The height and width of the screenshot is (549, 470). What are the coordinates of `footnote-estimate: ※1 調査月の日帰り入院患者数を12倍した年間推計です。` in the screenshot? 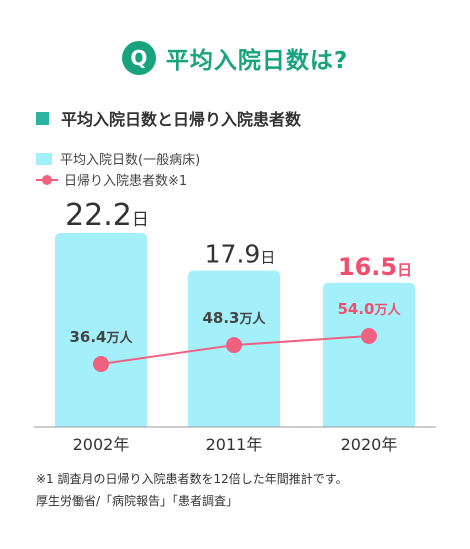 It's located at (192, 479).